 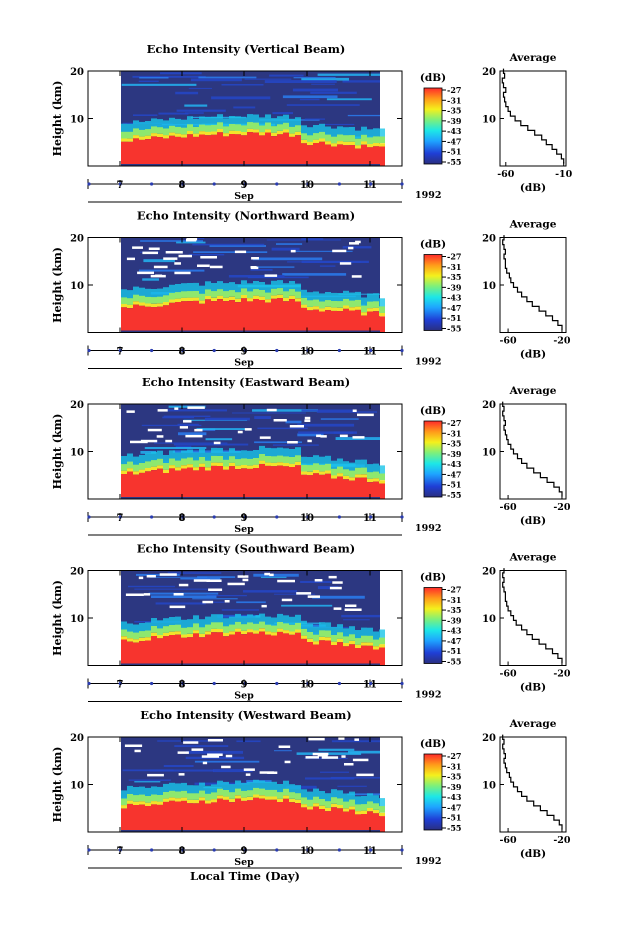 I want to click on colorbar-tick-label: -35, so click(x=454, y=777).